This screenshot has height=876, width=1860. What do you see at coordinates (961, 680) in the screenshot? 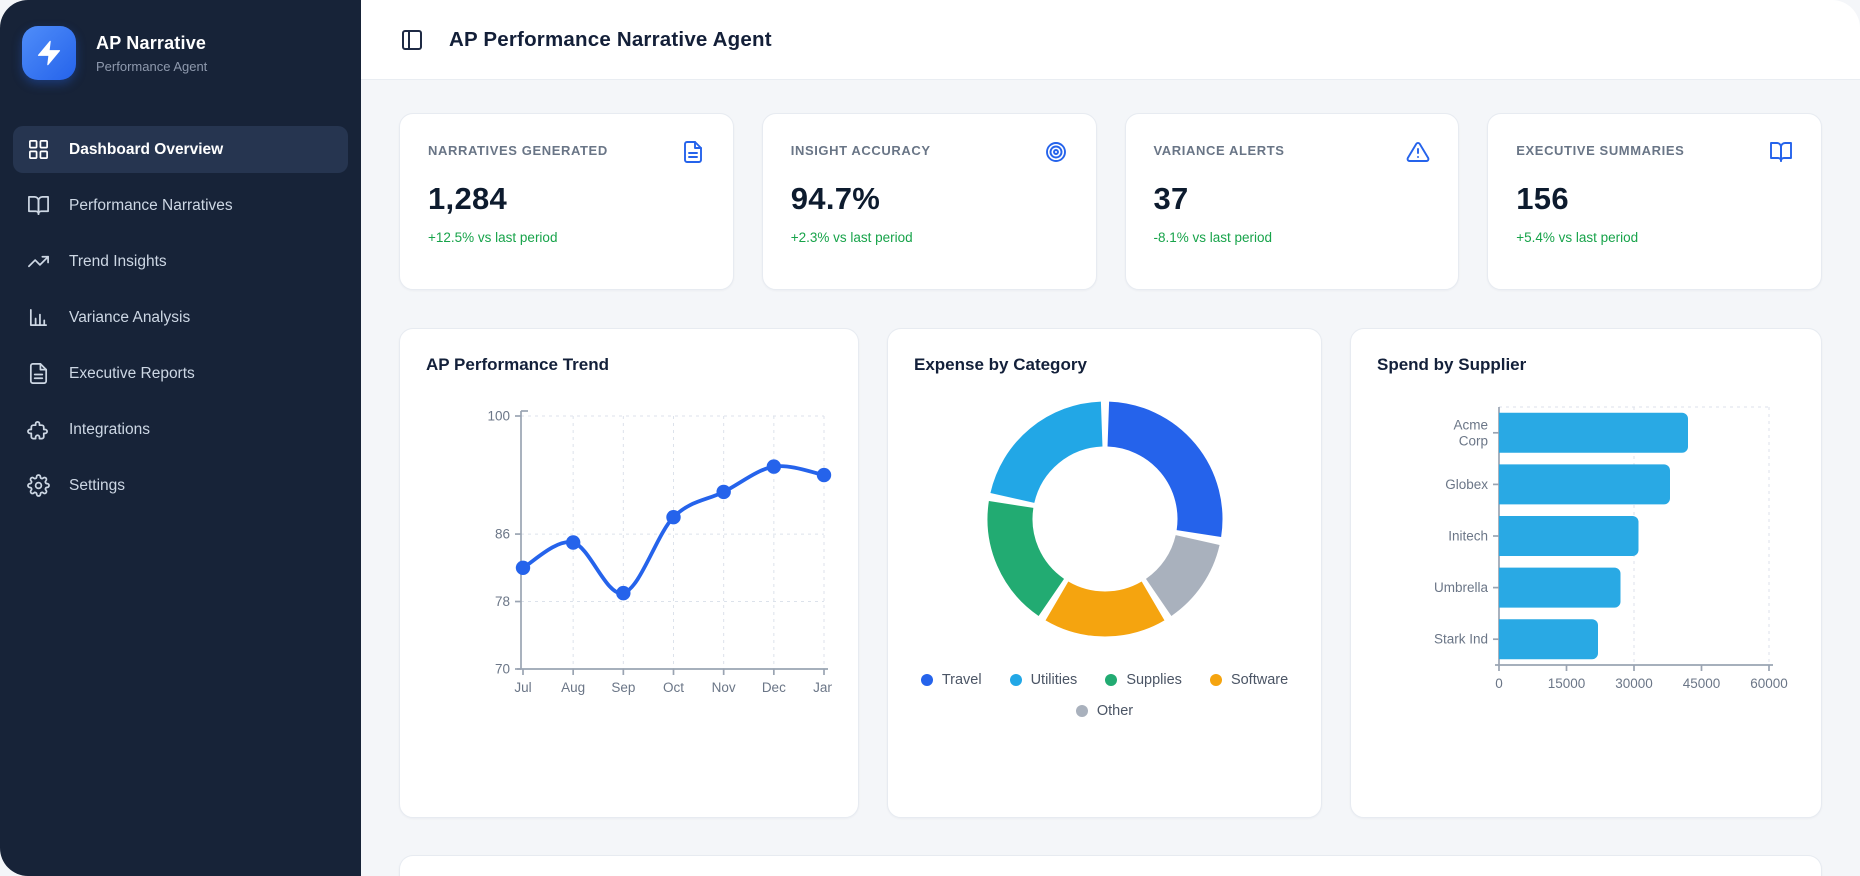
I see `legend-label: Travel` at bounding box center [961, 680].